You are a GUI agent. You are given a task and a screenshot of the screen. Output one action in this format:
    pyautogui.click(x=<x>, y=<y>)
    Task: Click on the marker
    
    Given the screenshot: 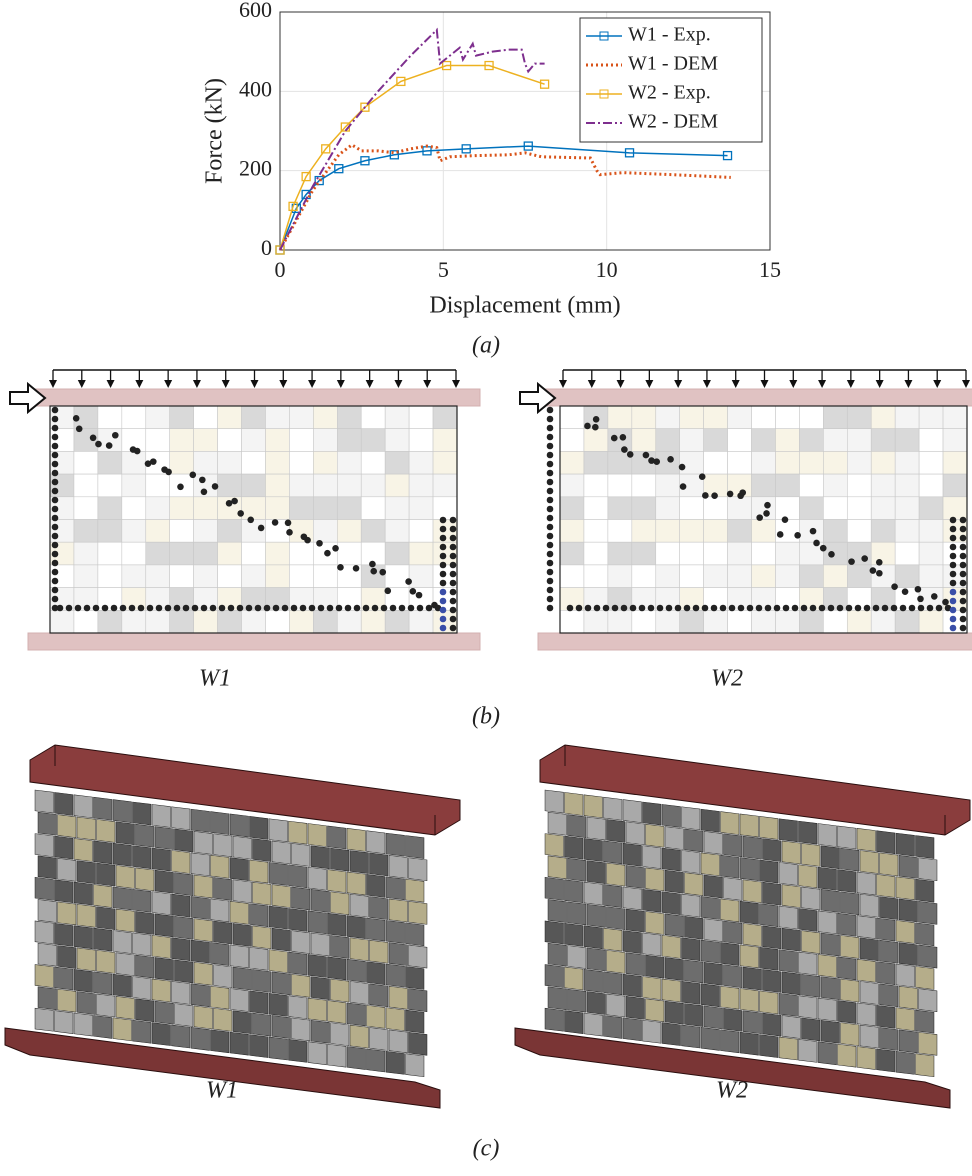 What is the action you would take?
    pyautogui.click(x=401, y=81)
    